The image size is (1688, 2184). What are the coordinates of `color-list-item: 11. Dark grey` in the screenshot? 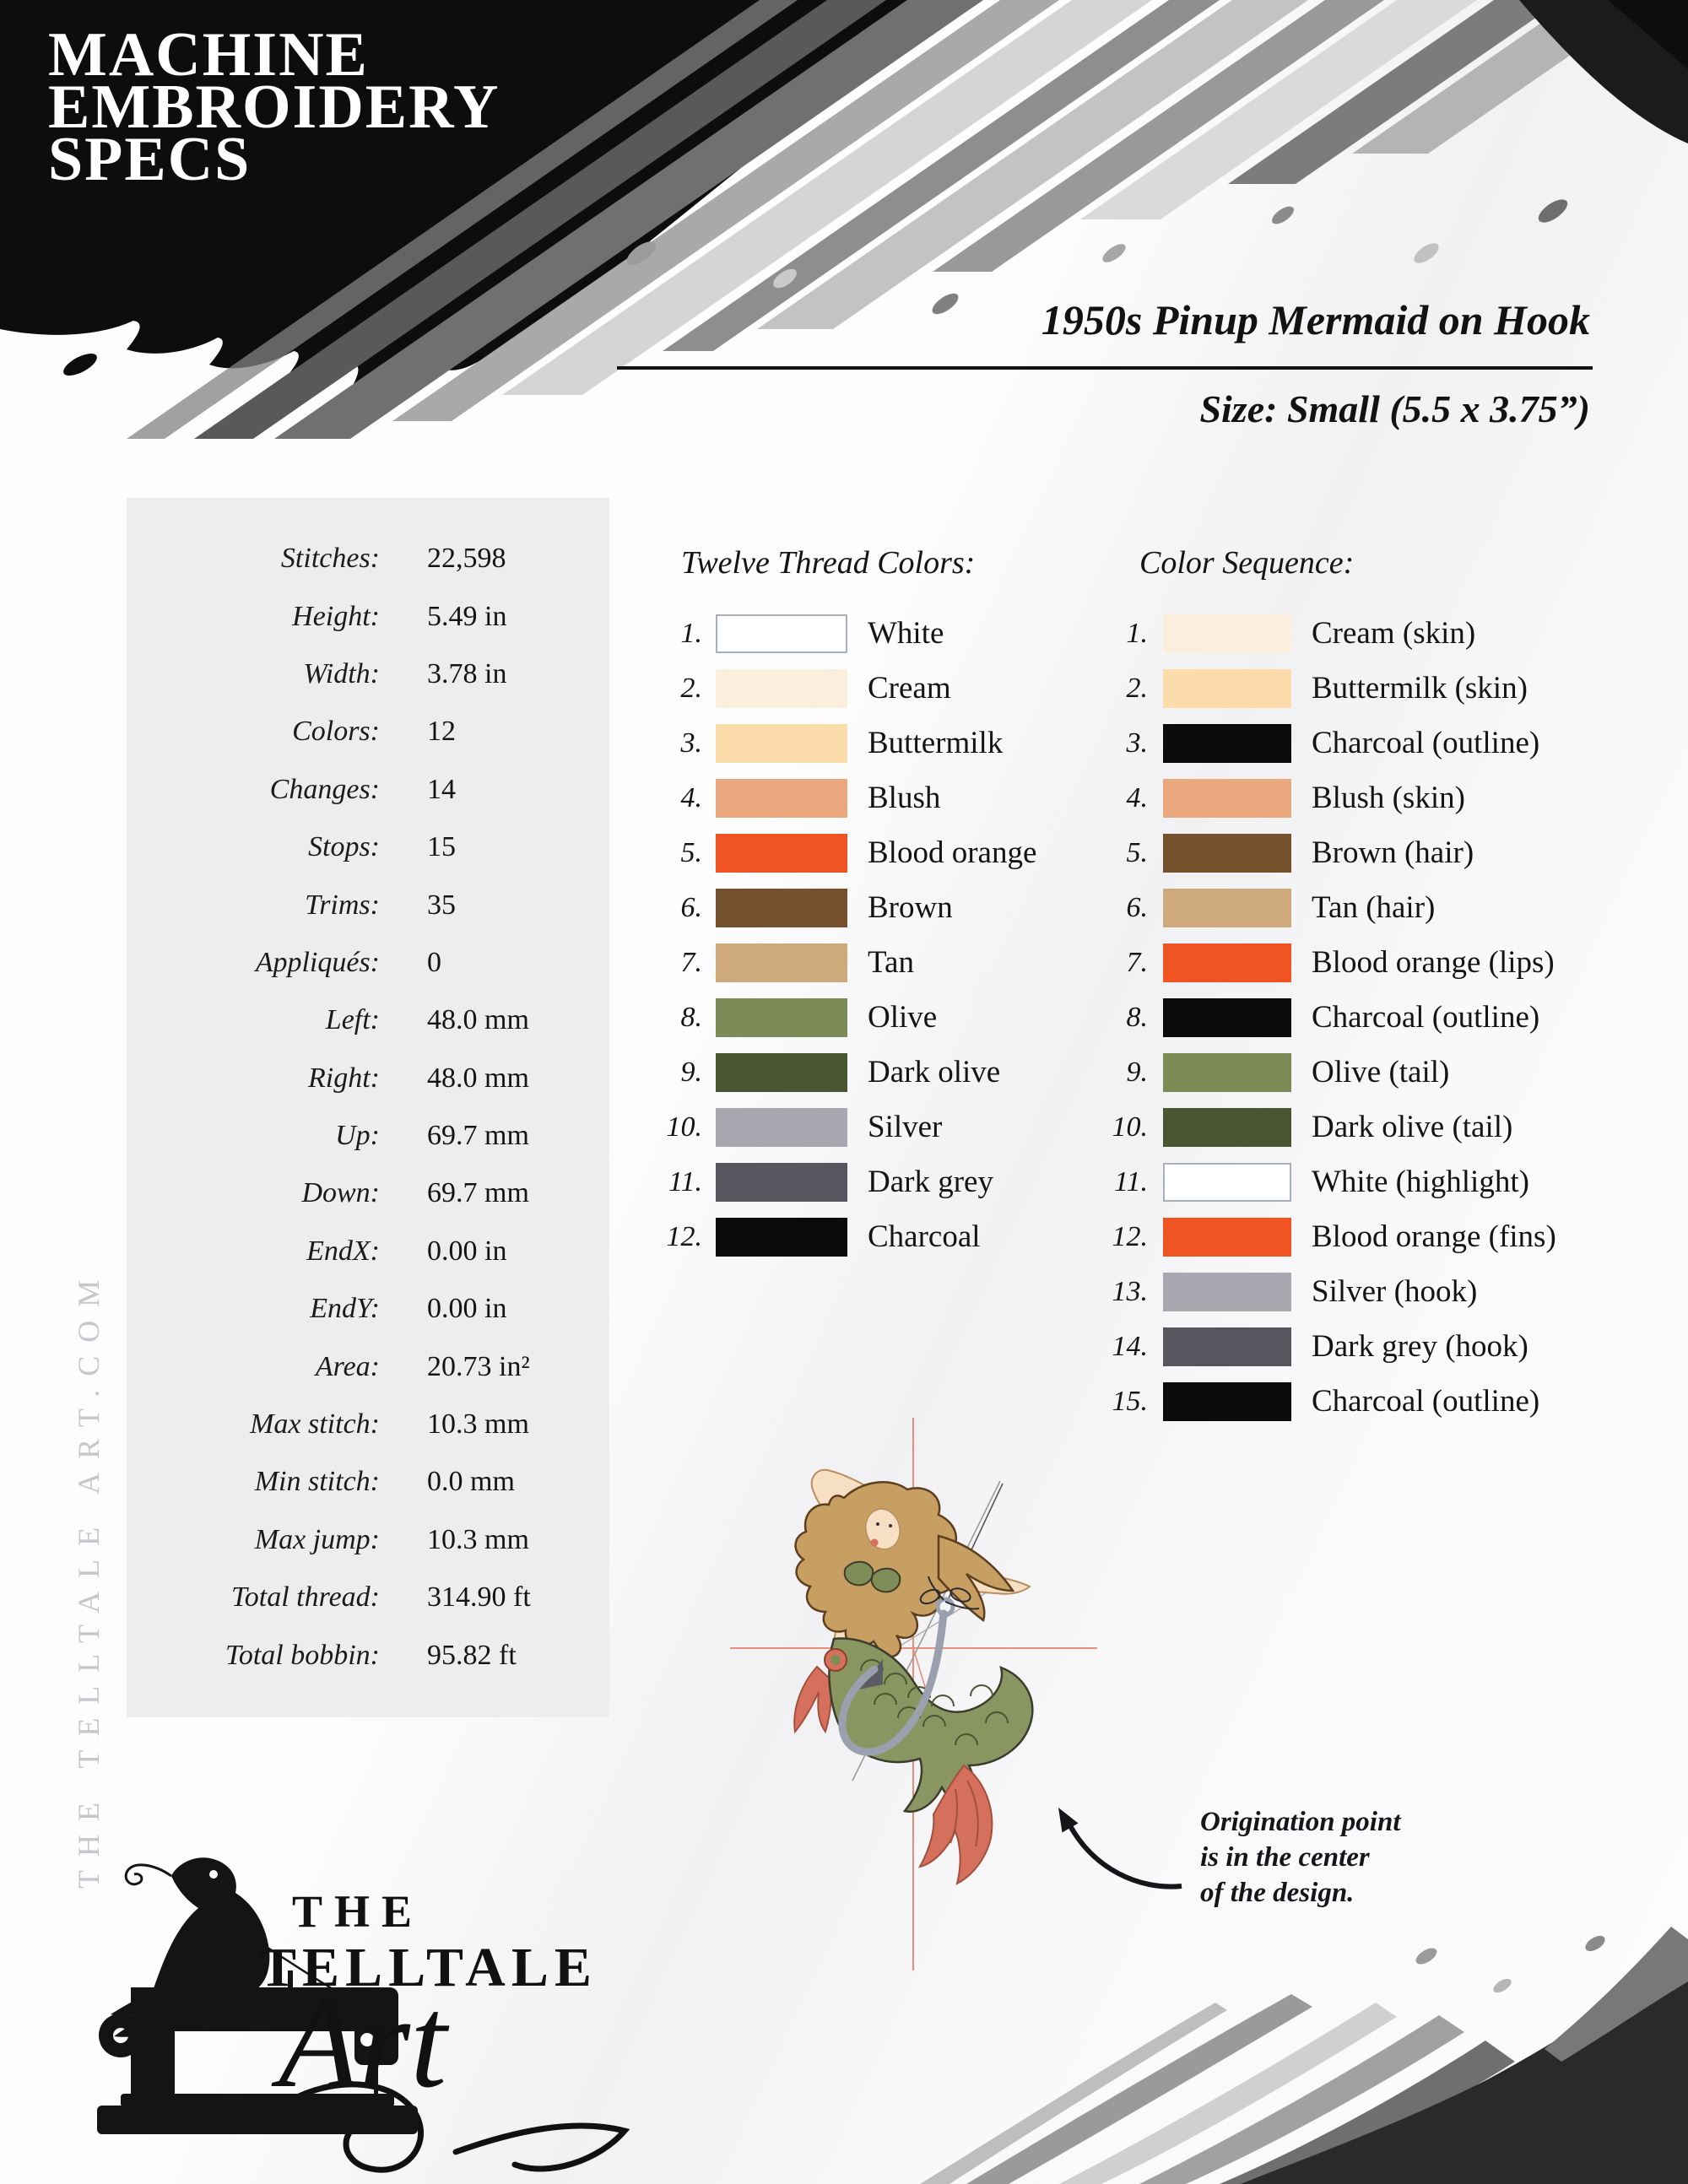 It's located at (843, 1181).